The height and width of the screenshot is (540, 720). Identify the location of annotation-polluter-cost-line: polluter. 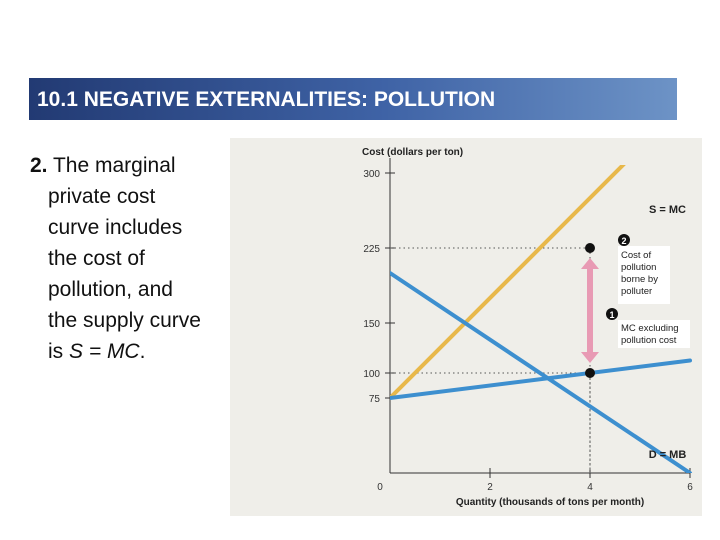
(636, 291).